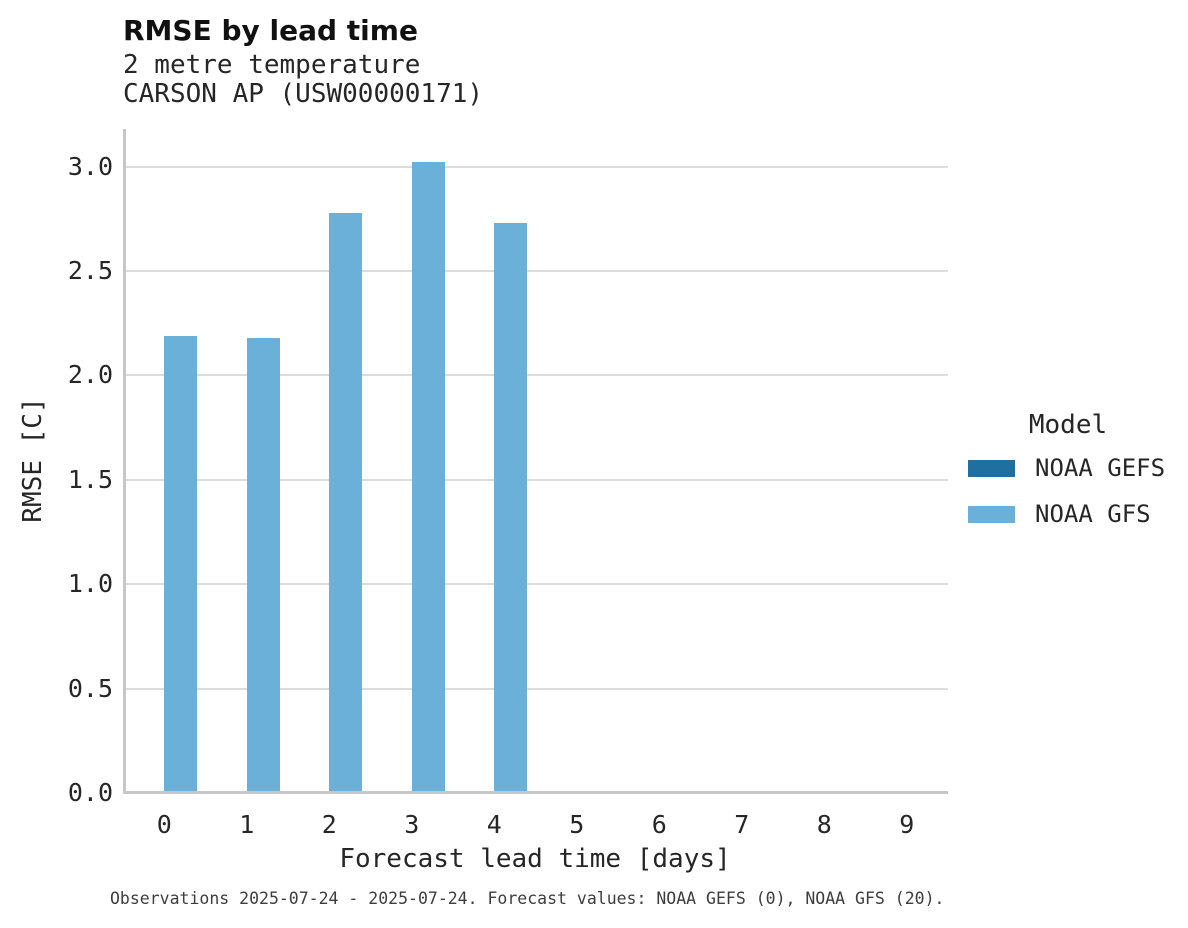  Describe the element at coordinates (90, 584) in the screenshot. I see `y-tick-label: 1.0` at that location.